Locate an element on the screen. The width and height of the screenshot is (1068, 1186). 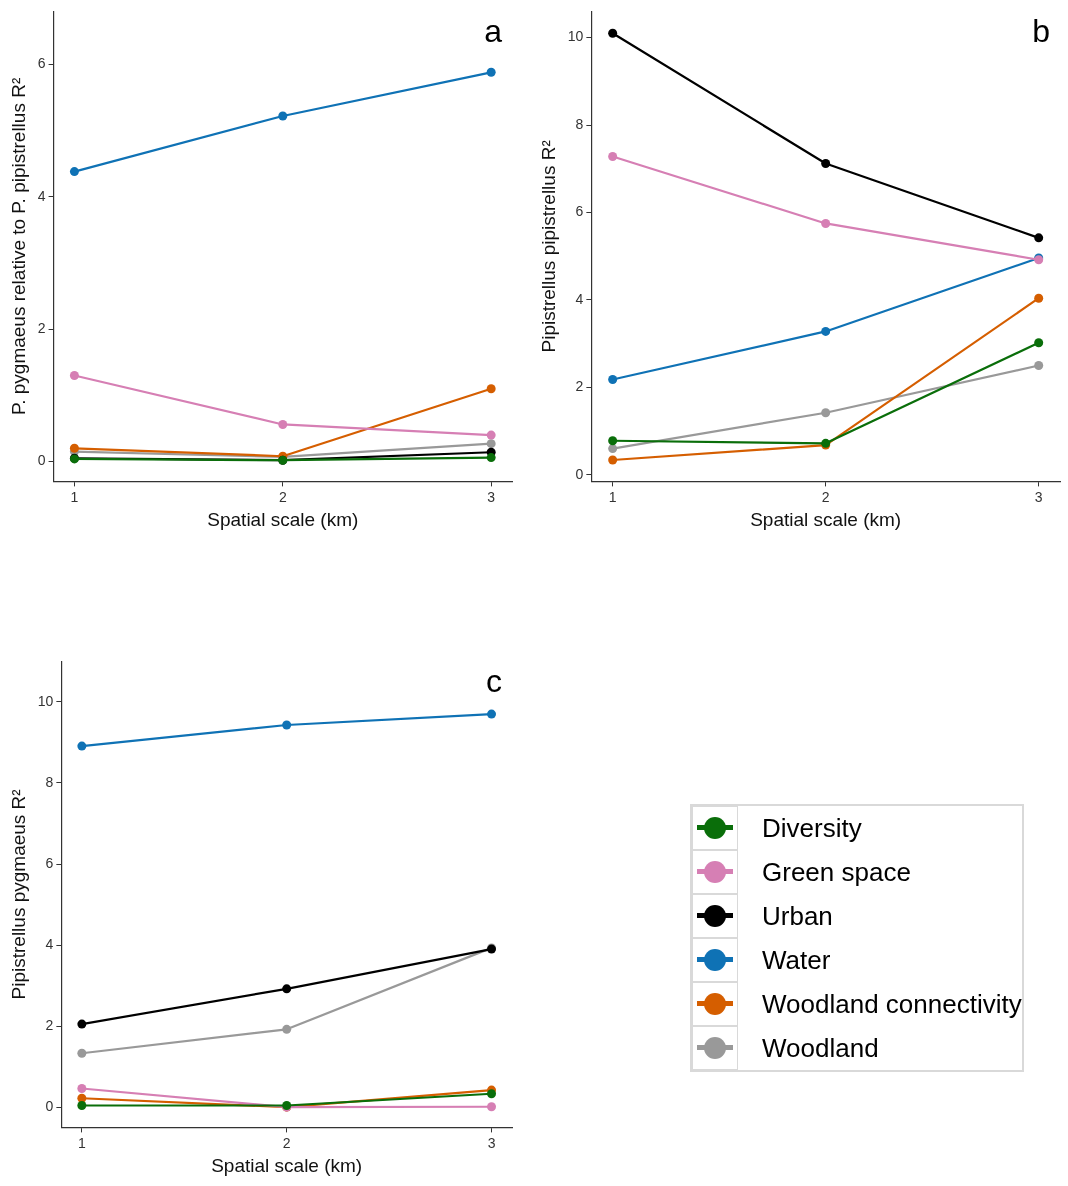
y-axis-title: Pipistrellus pygmaeus R² is located at coordinates (18, 894).